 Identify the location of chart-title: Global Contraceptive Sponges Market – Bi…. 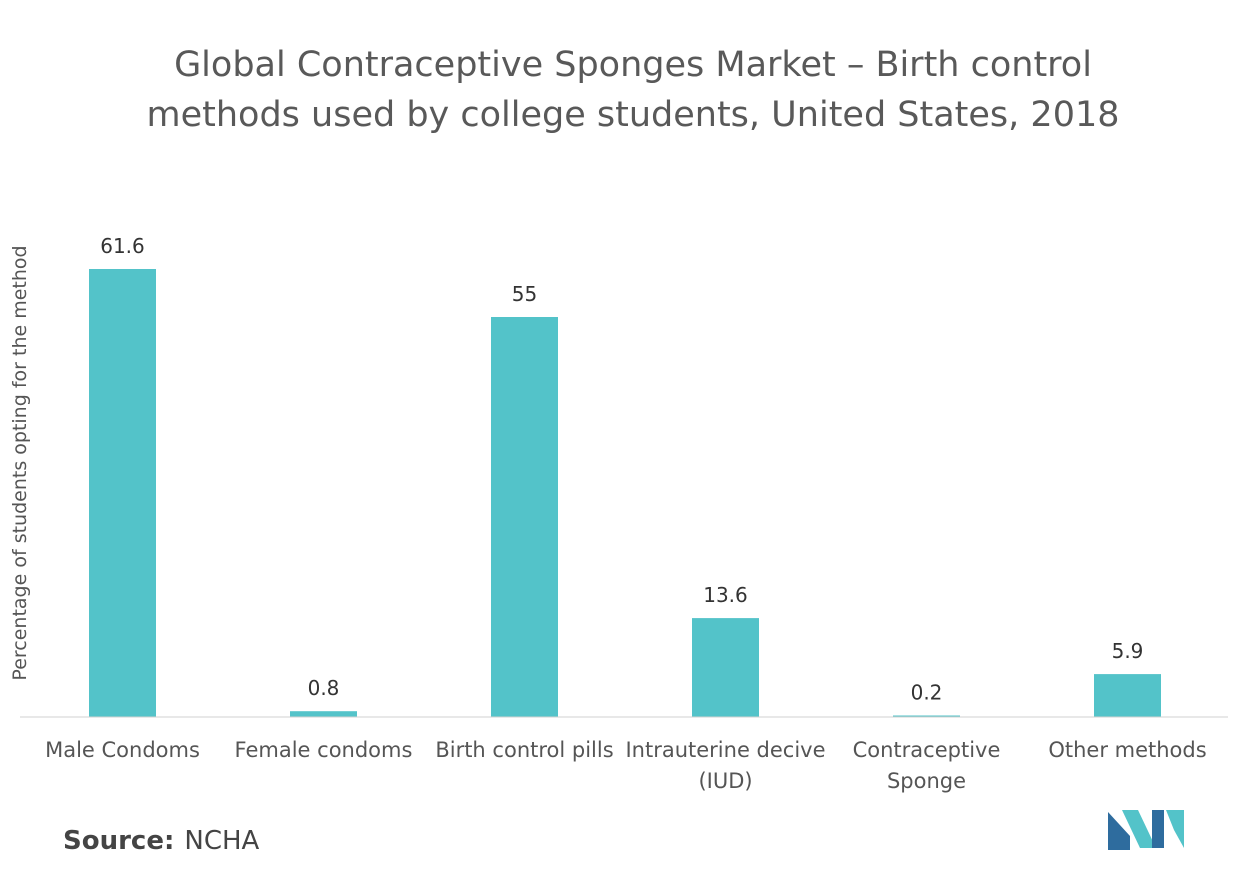
(633, 90).